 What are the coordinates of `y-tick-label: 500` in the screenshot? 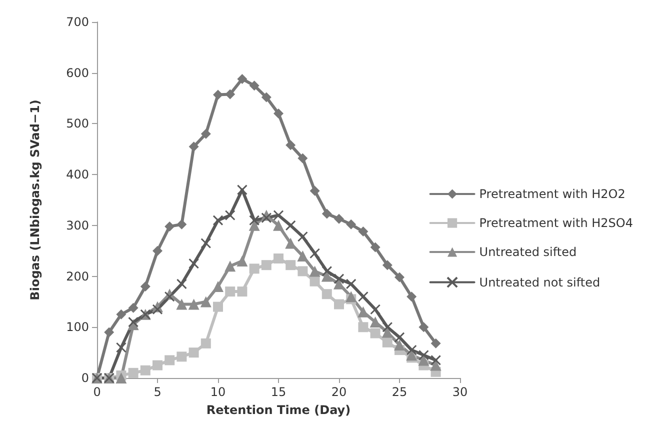 It's located at (77, 123).